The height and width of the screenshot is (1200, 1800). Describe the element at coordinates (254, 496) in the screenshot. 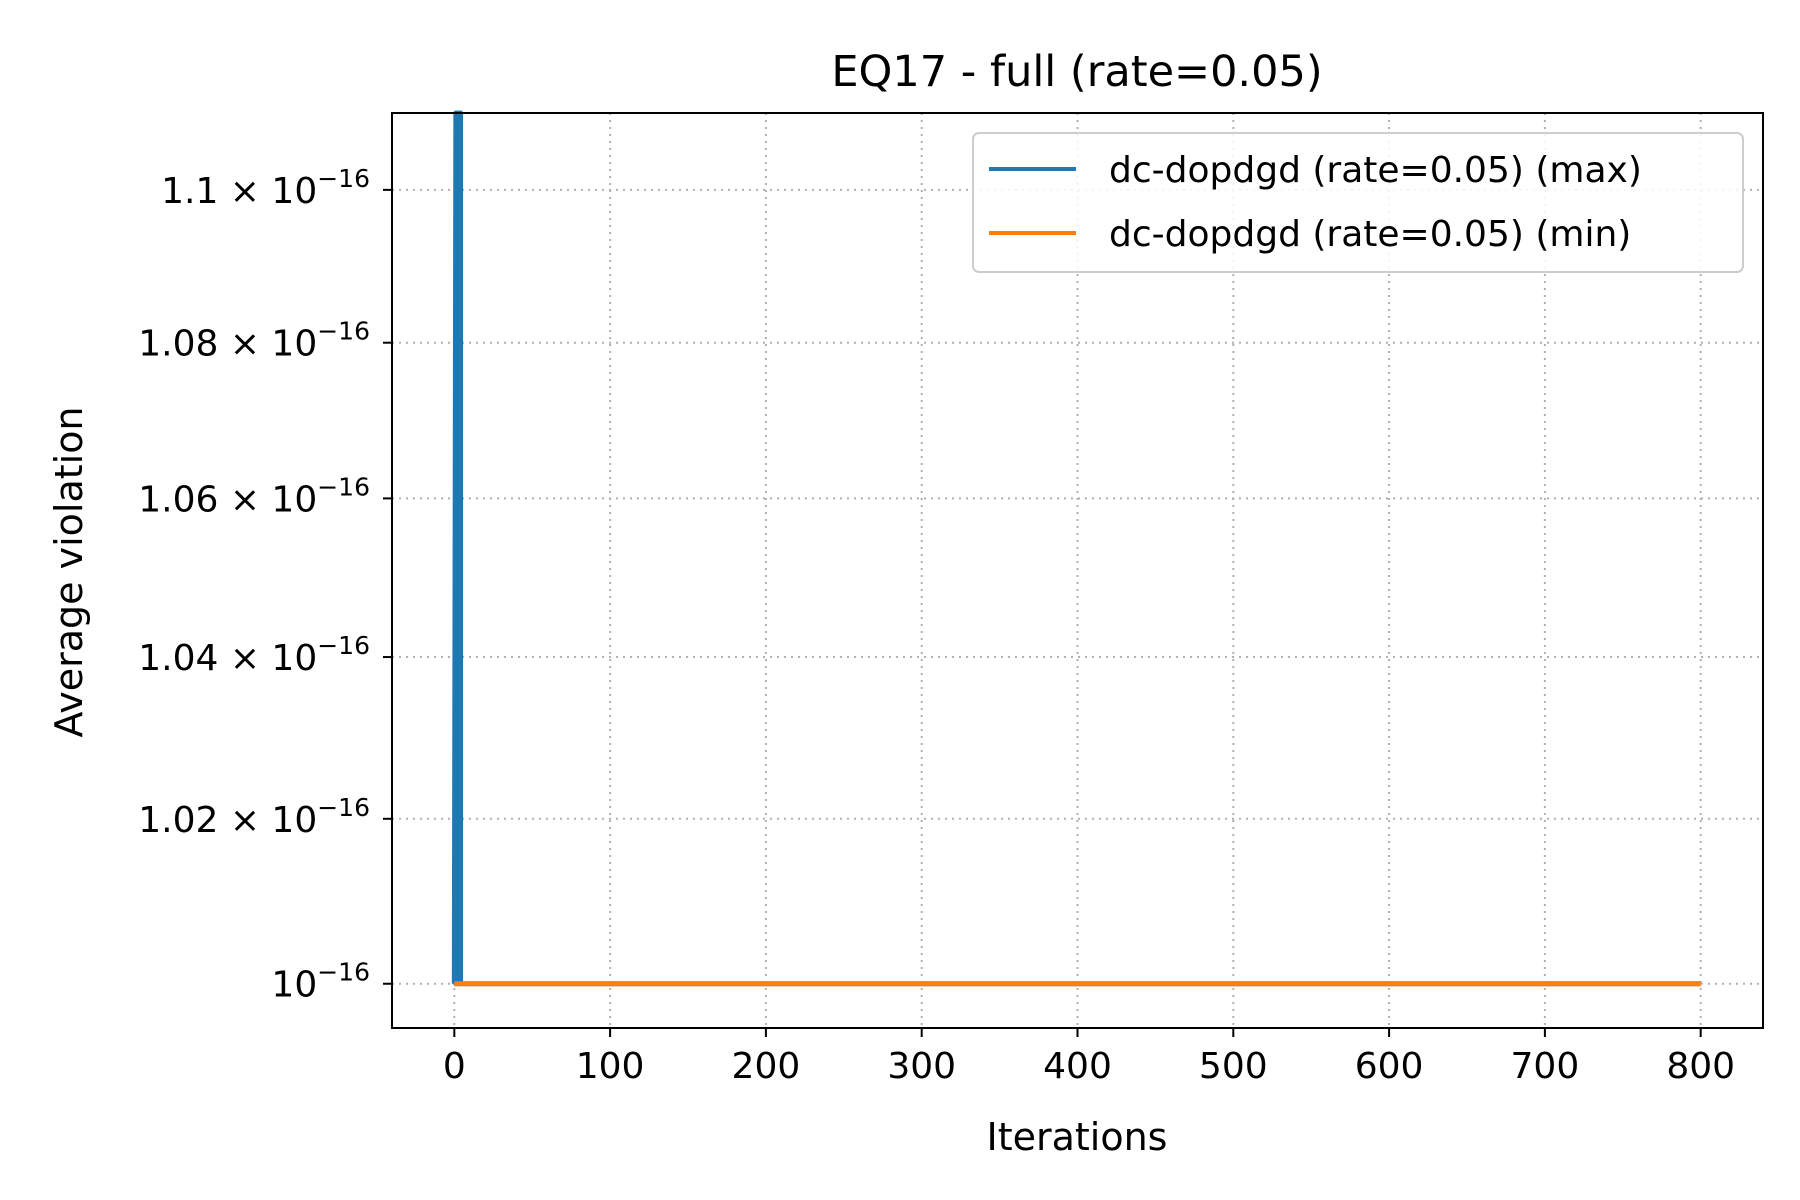

I see `y-tick-label: 1.06 × 10⁻¹⁶` at that location.